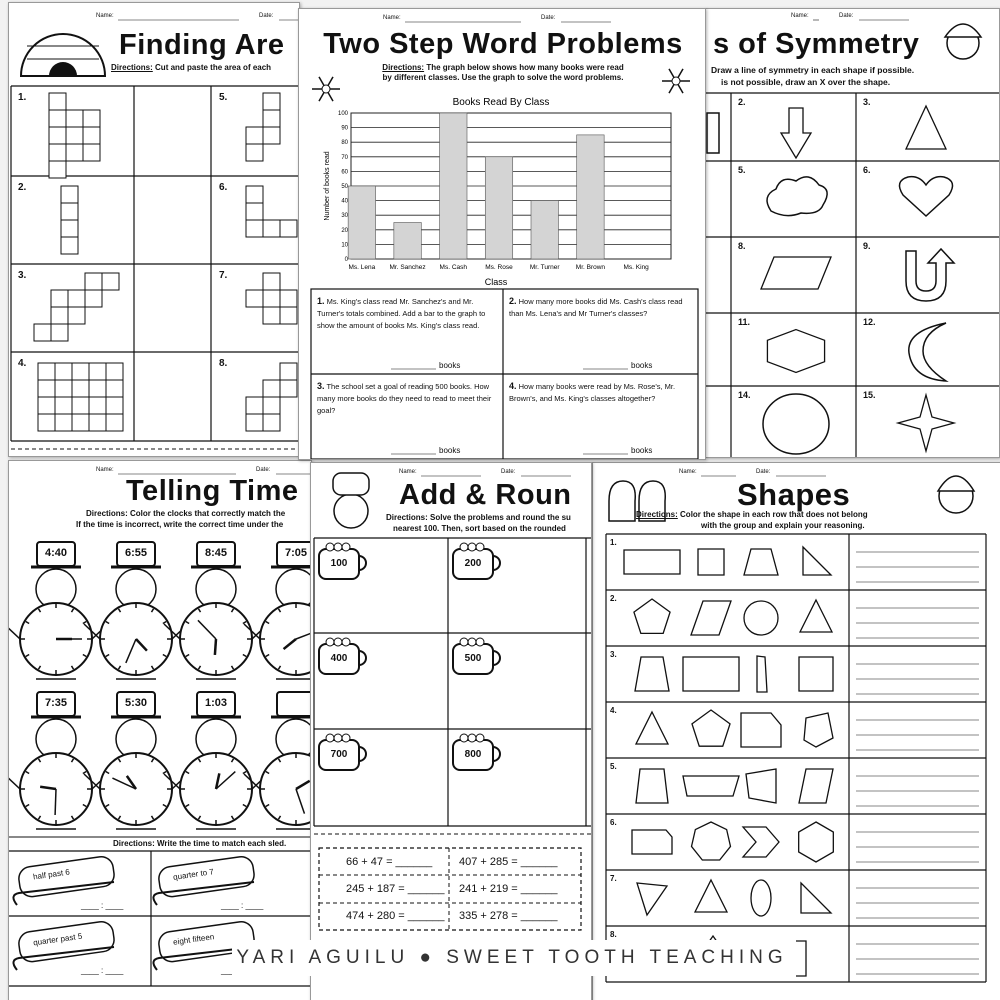 This screenshot has width=1000, height=1000. What do you see at coordinates (339, 754) in the screenshot?
I see `mug-label: 700` at bounding box center [339, 754].